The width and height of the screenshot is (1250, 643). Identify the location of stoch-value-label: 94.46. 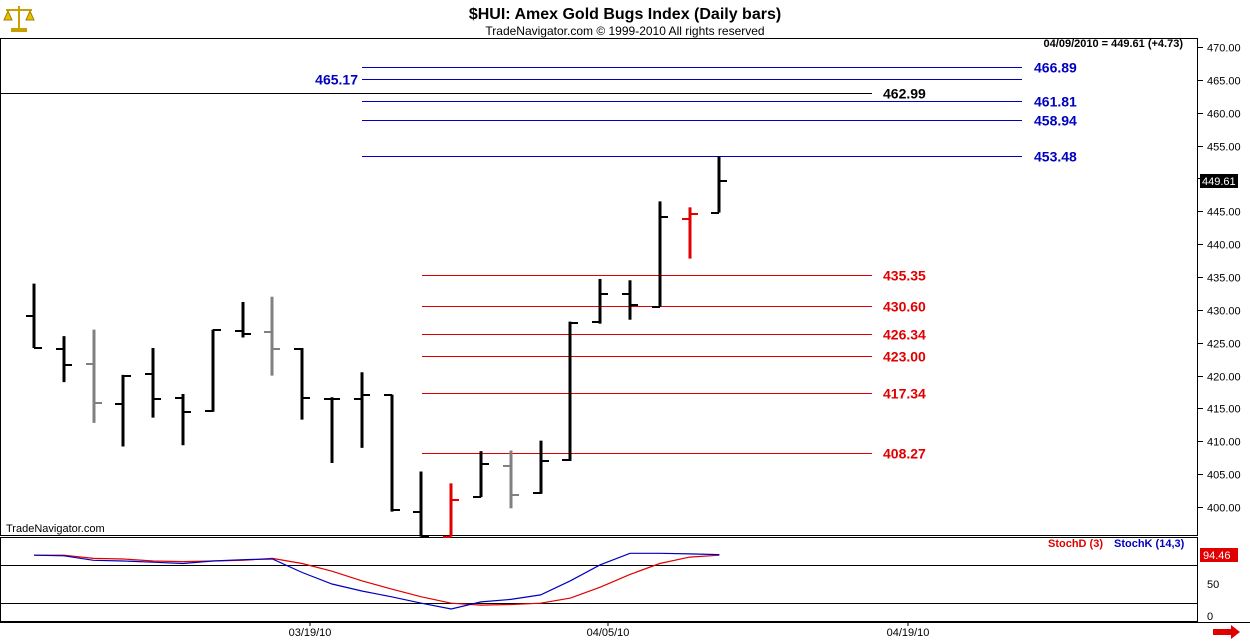
(1217, 556).